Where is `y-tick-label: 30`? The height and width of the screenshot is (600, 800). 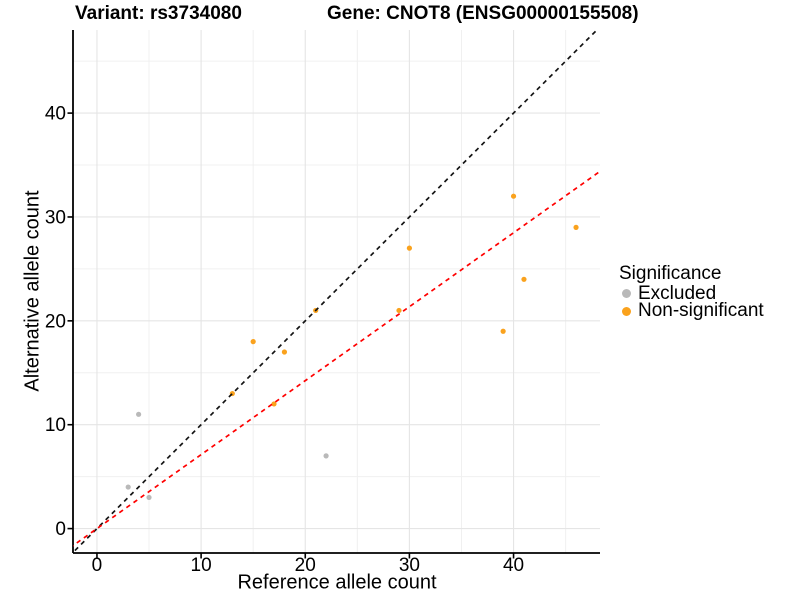 y-tick-label: 30 is located at coordinates (55, 217).